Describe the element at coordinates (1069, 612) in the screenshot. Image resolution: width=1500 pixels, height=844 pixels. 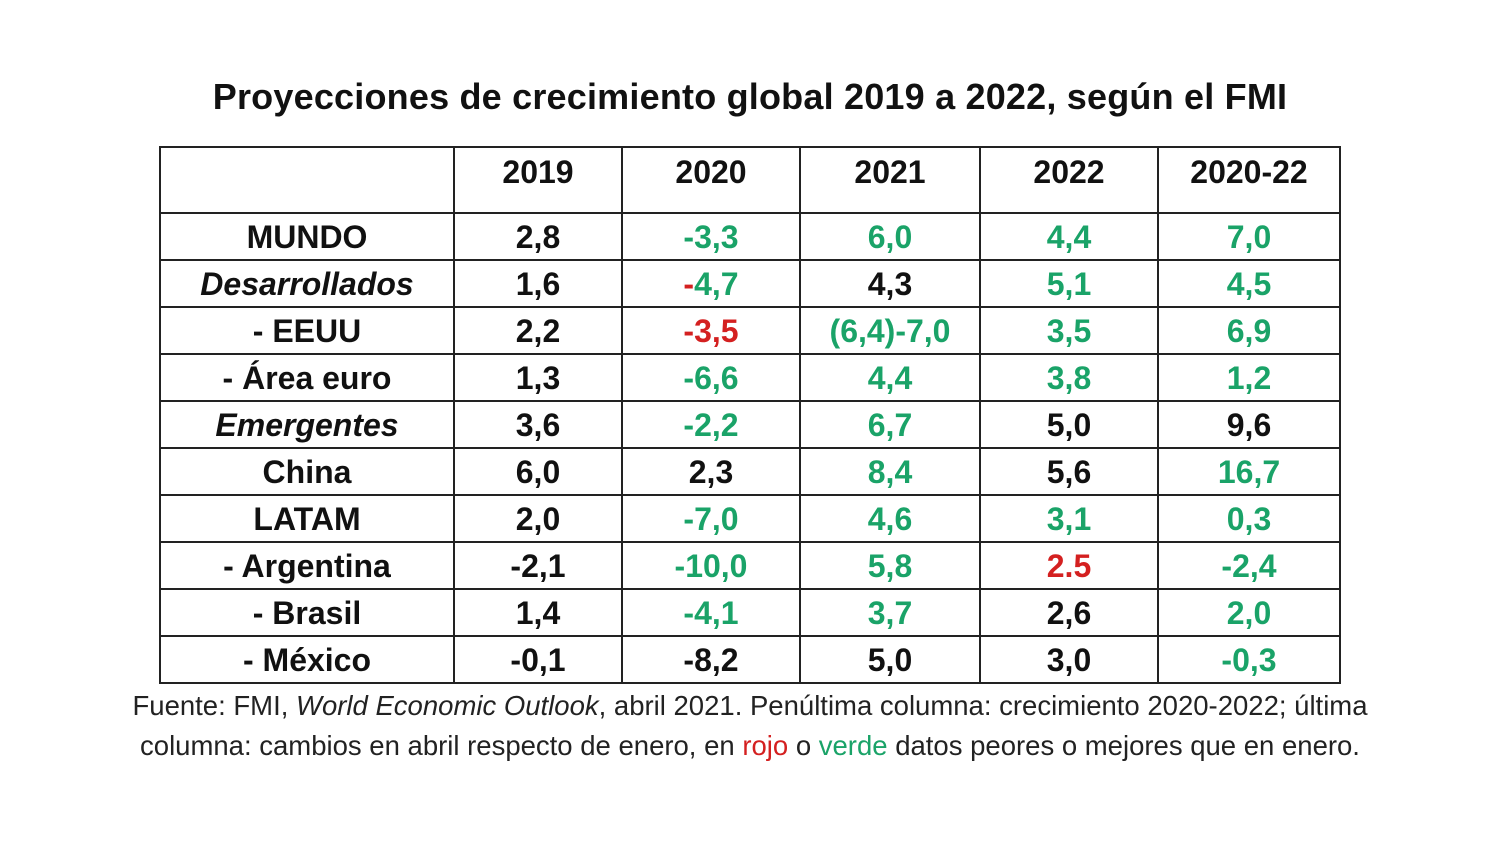
I see `value-cell: 2,6` at that location.